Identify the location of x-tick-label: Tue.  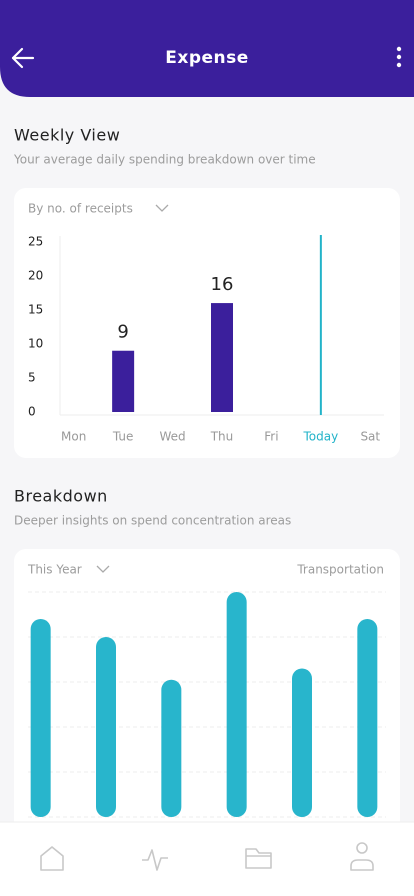
(123, 437).